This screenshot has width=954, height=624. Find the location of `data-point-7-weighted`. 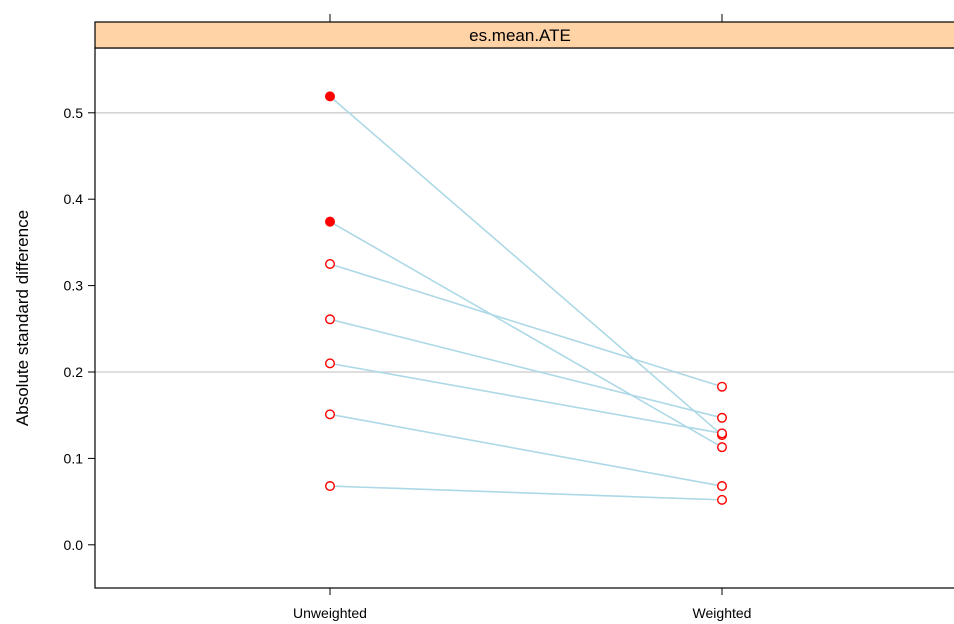

data-point-7-weighted is located at coordinates (722, 499).